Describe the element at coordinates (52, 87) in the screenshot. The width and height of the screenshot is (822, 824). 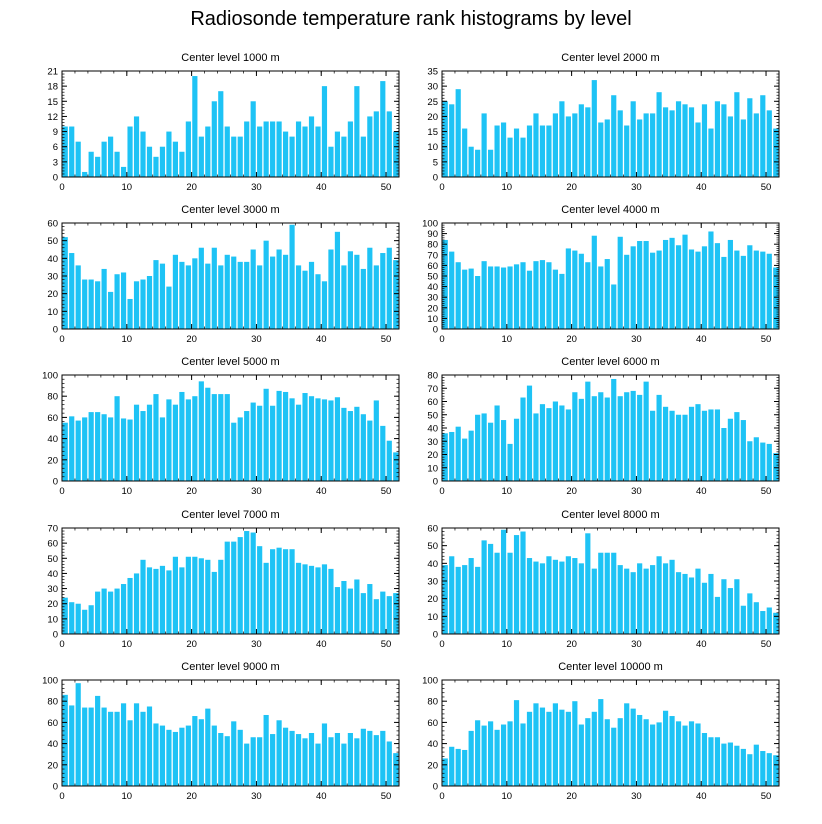
I see `y-tick-label: 18` at that location.